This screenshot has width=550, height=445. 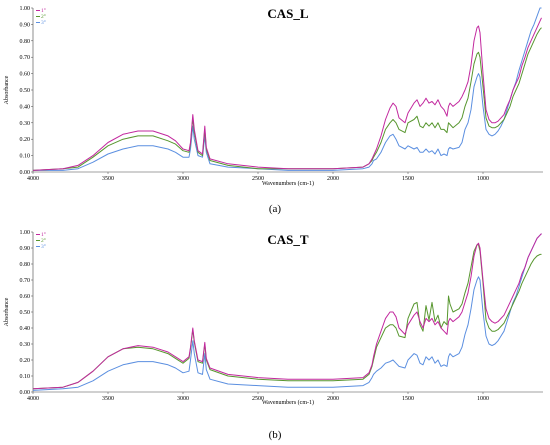 What do you see at coordinates (288, 239) in the screenshot?
I see `chart-title: CAS_T` at bounding box center [288, 239].